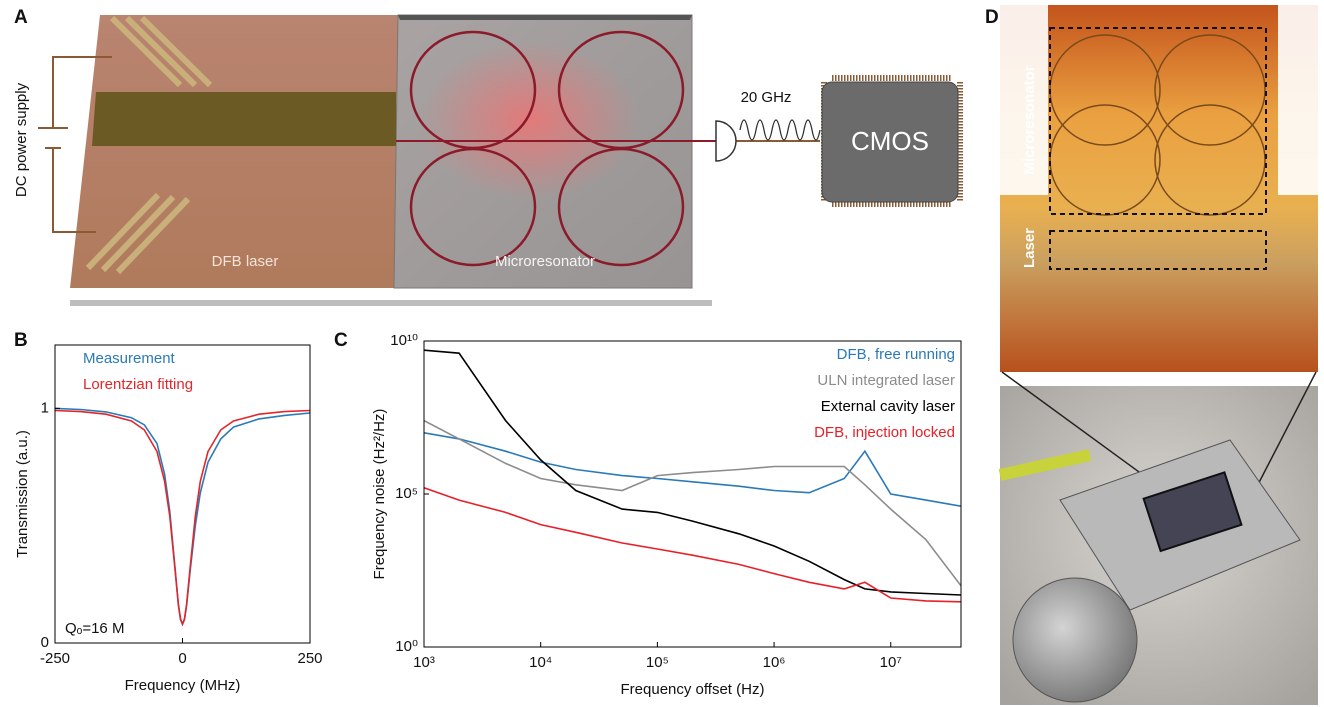 This screenshot has width=1324, height=707. I want to click on y-tick-label: 0, so click(45, 642).